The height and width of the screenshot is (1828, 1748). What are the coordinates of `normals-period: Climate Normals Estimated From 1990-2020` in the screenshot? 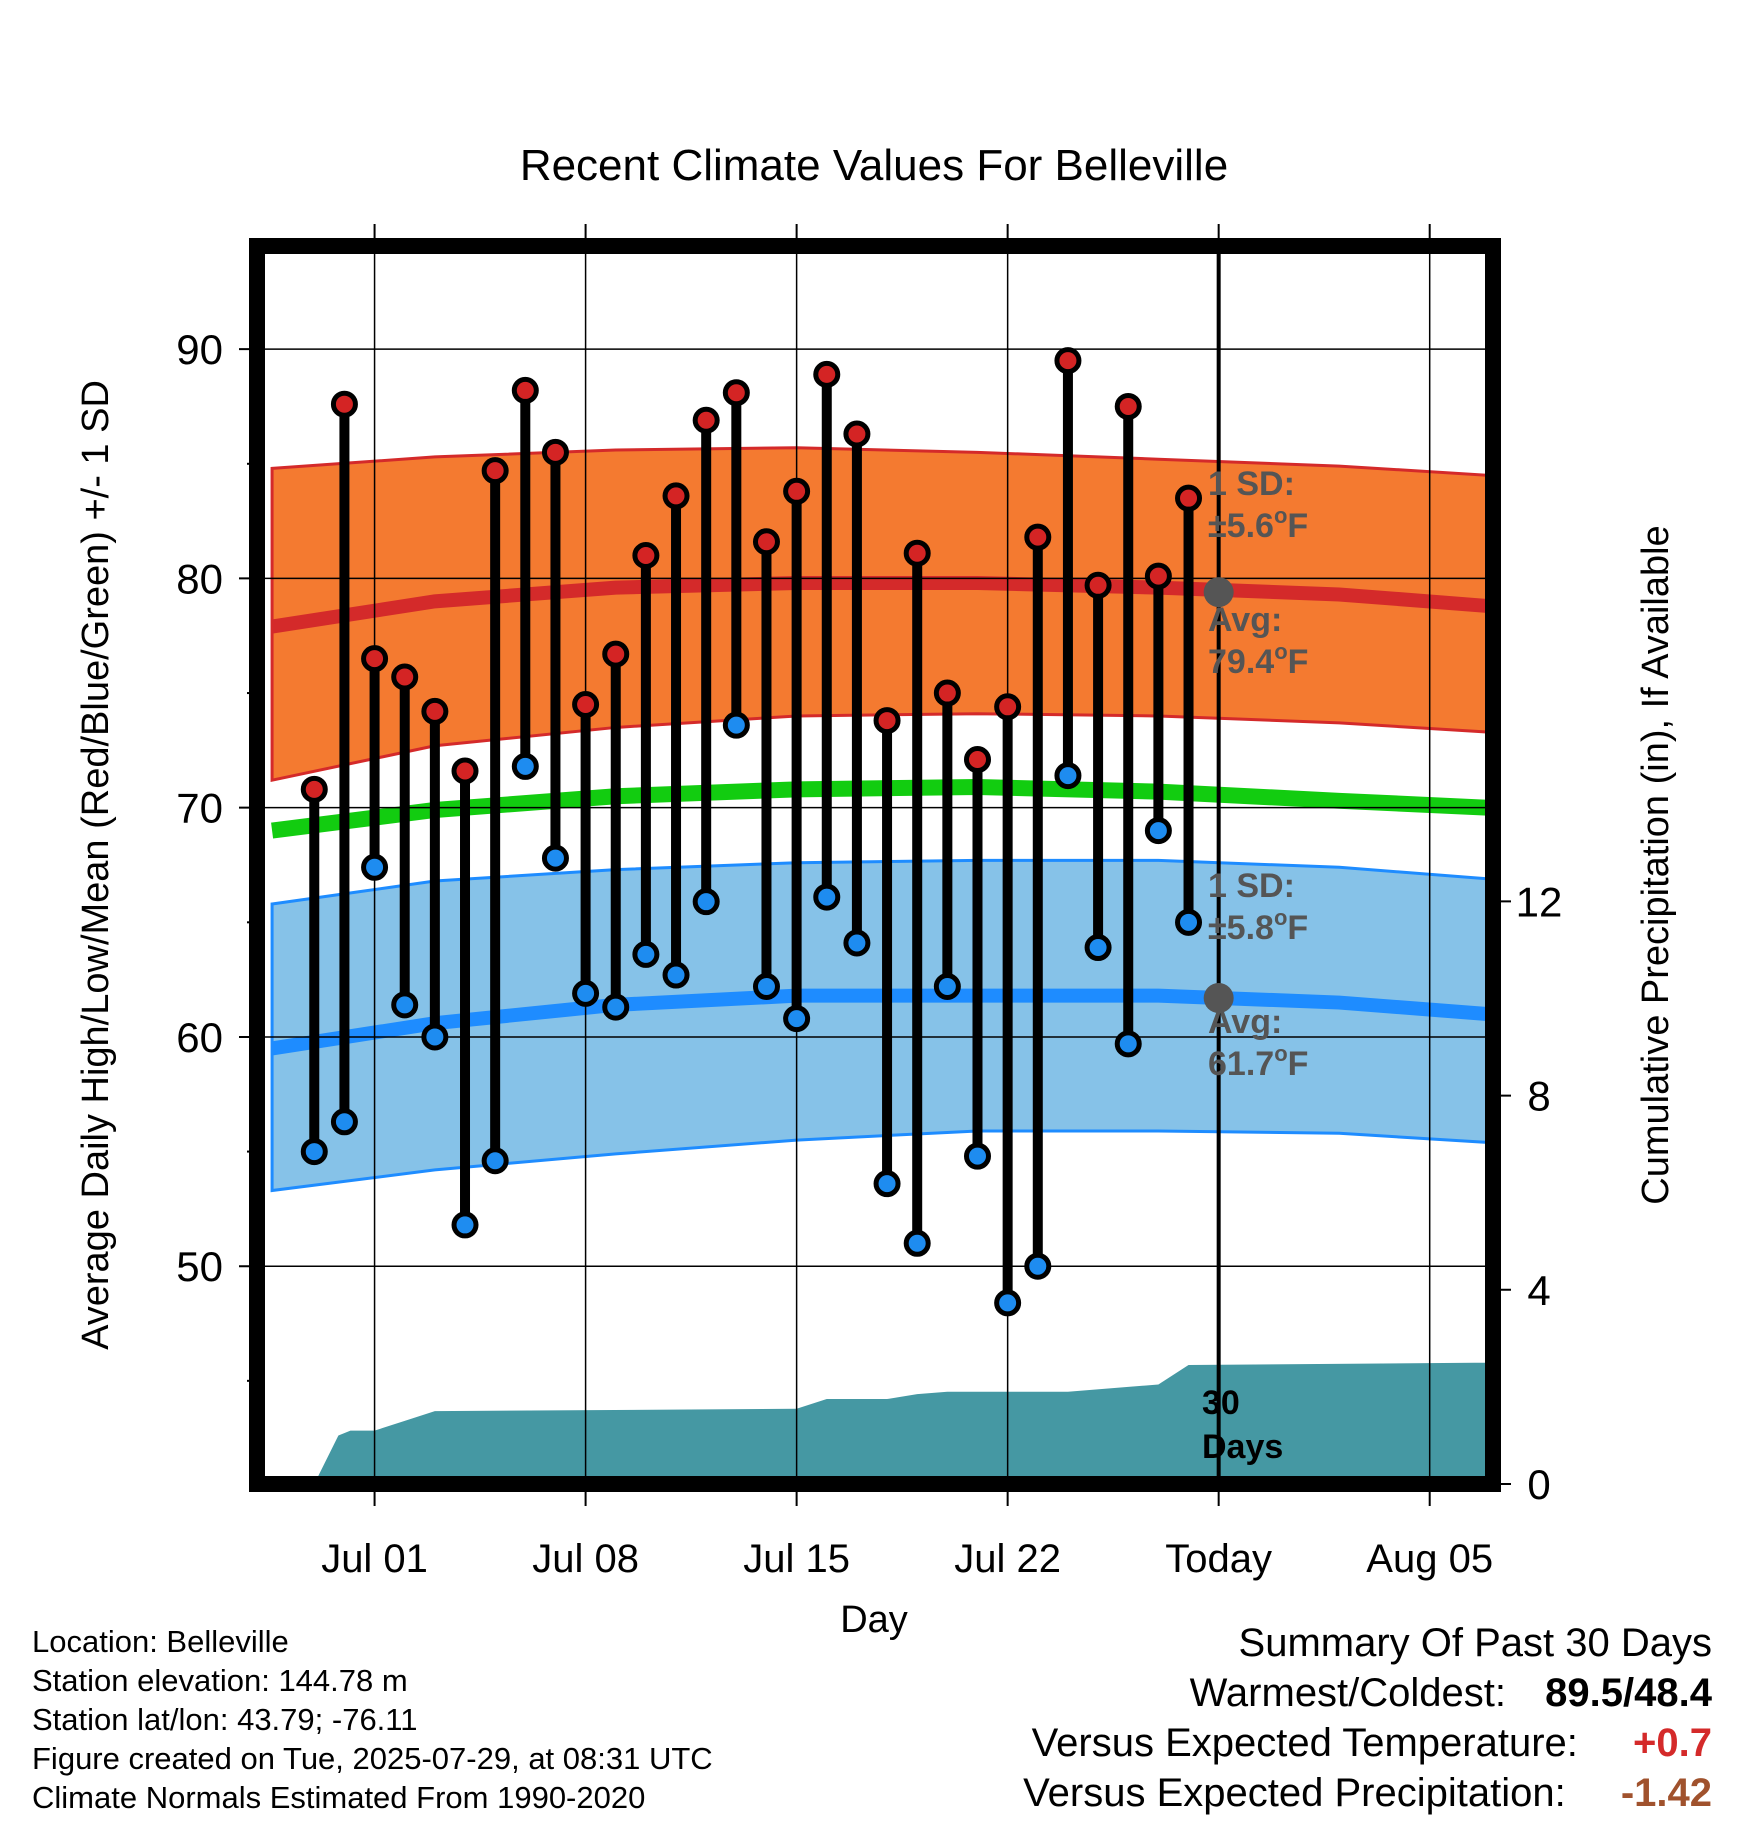 It's located at (339, 1797).